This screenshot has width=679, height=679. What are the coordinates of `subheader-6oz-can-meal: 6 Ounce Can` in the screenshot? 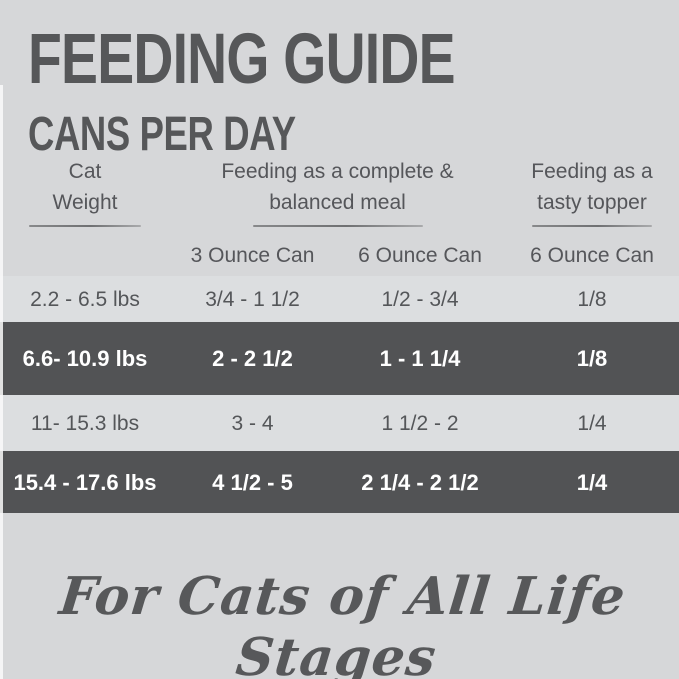 It's located at (420, 255).